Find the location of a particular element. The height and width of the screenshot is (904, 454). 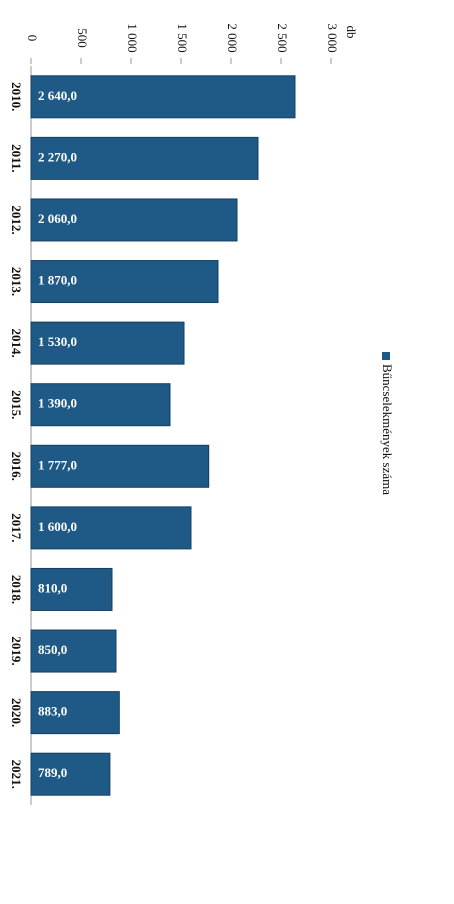

legend-label: Bűncselekmények száma is located at coordinates (387, 429).